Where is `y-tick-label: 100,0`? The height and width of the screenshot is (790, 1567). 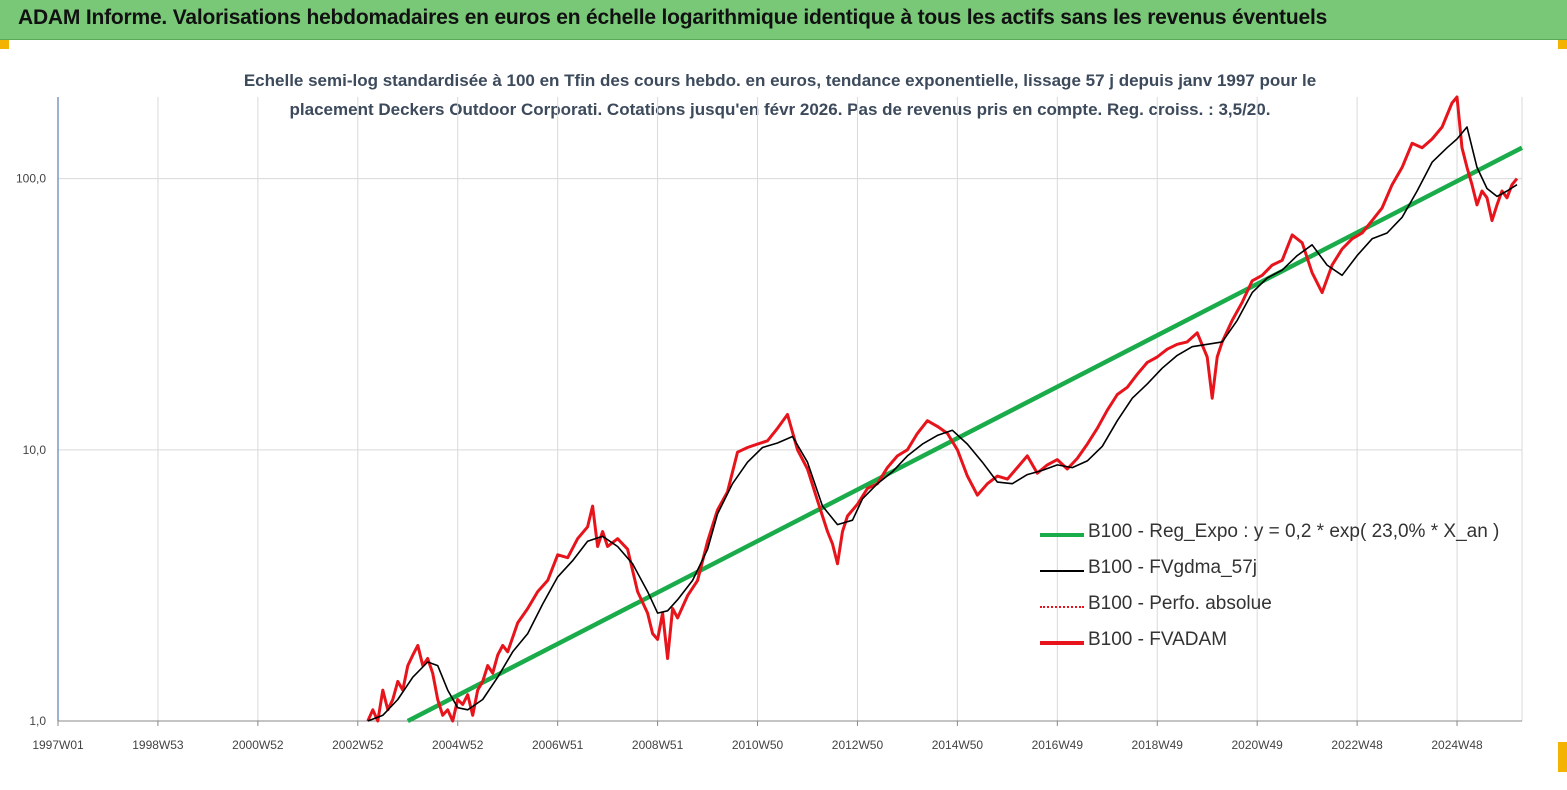
y-tick-label: 100,0 is located at coordinates (31, 179).